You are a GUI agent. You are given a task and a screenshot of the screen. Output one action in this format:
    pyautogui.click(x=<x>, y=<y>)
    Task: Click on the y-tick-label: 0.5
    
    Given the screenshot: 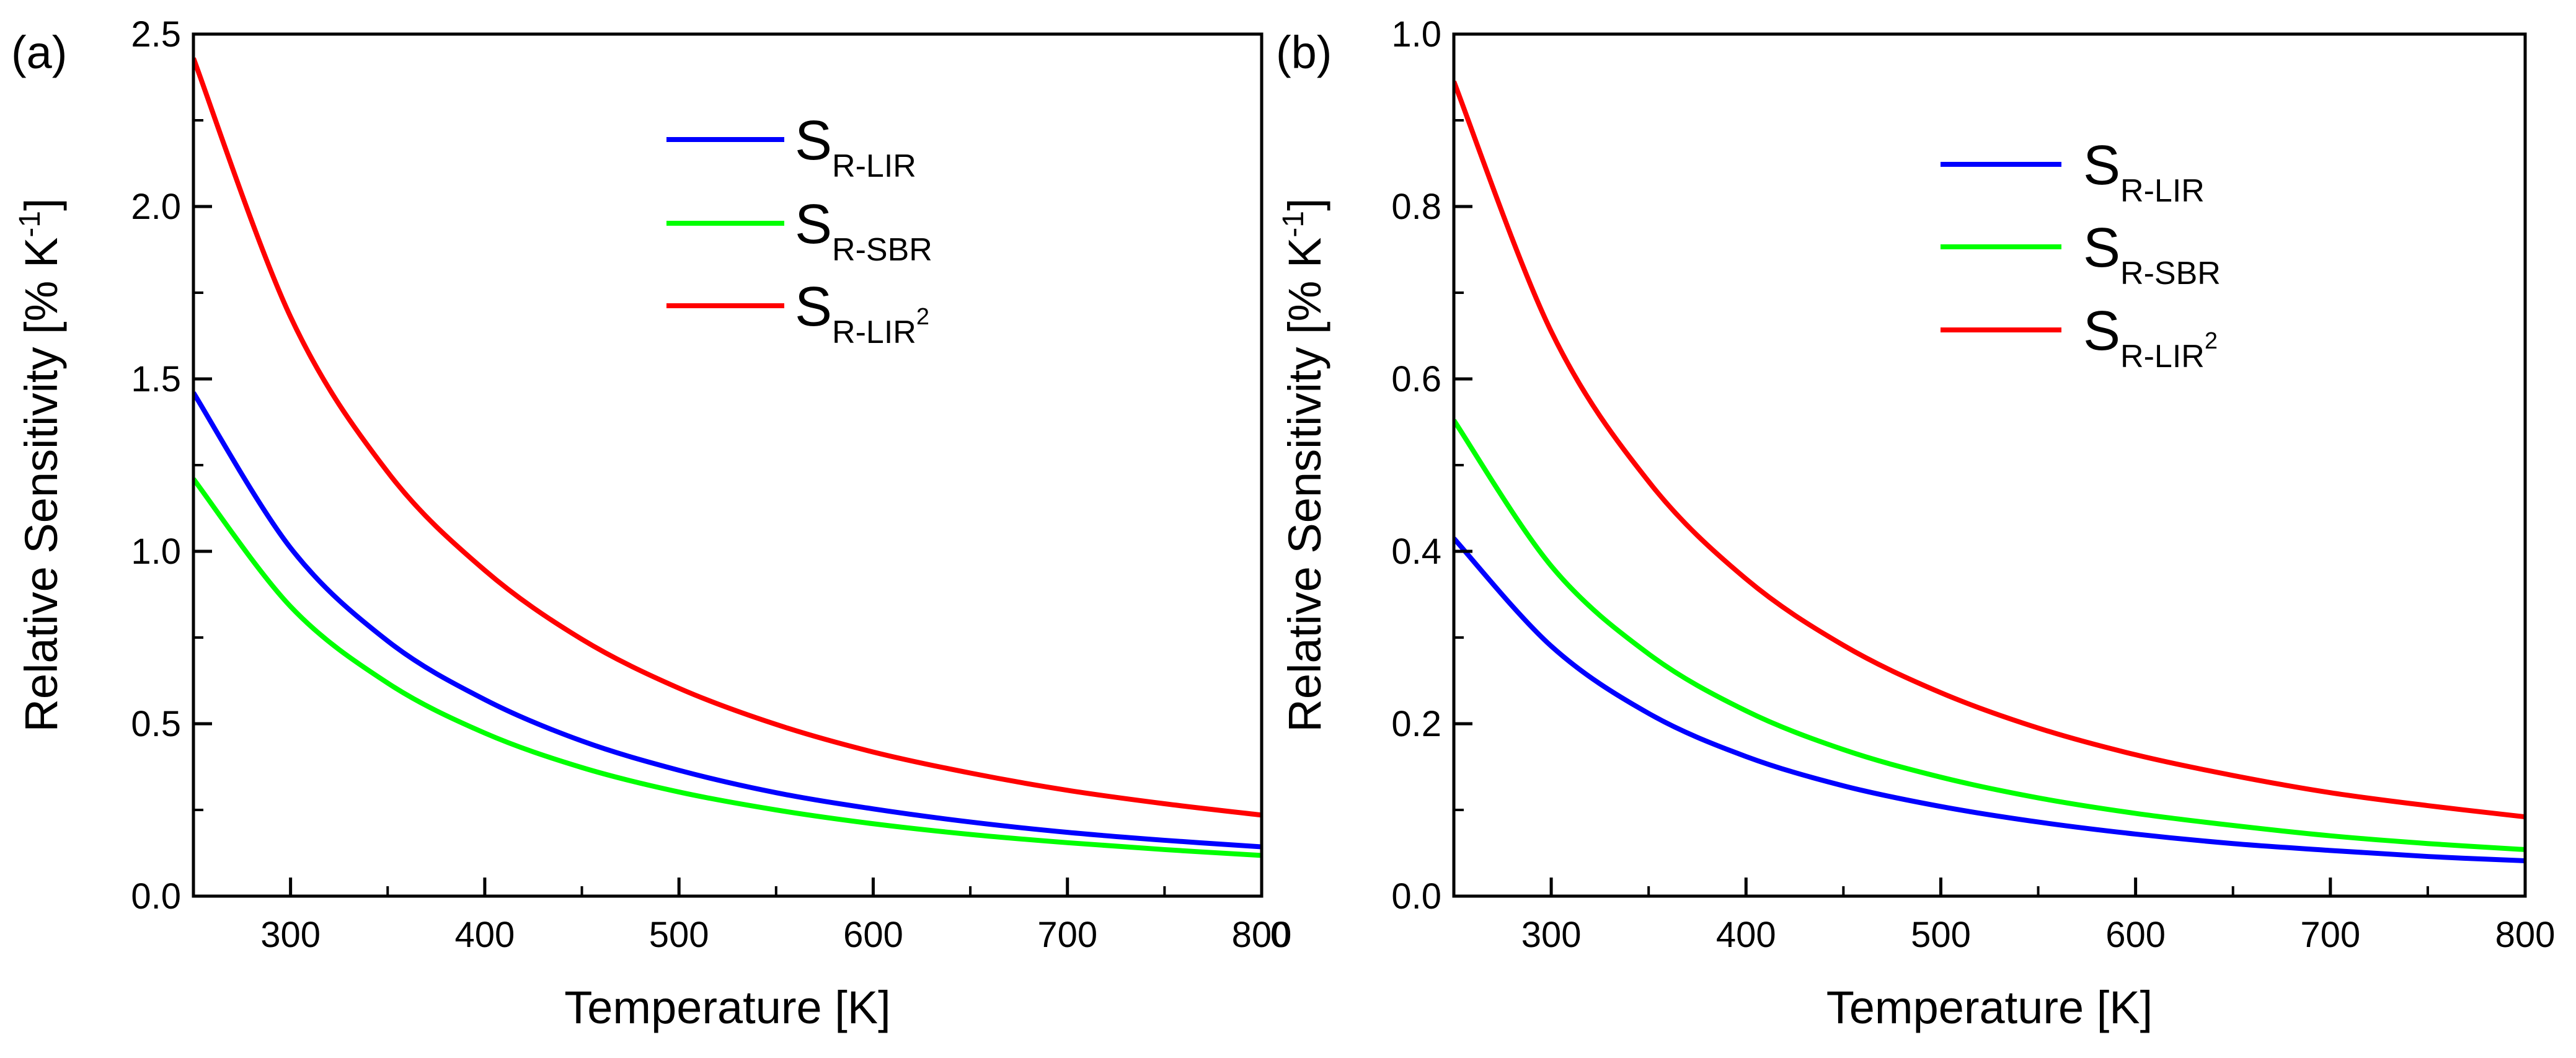 What is the action you would take?
    pyautogui.click(x=156, y=724)
    